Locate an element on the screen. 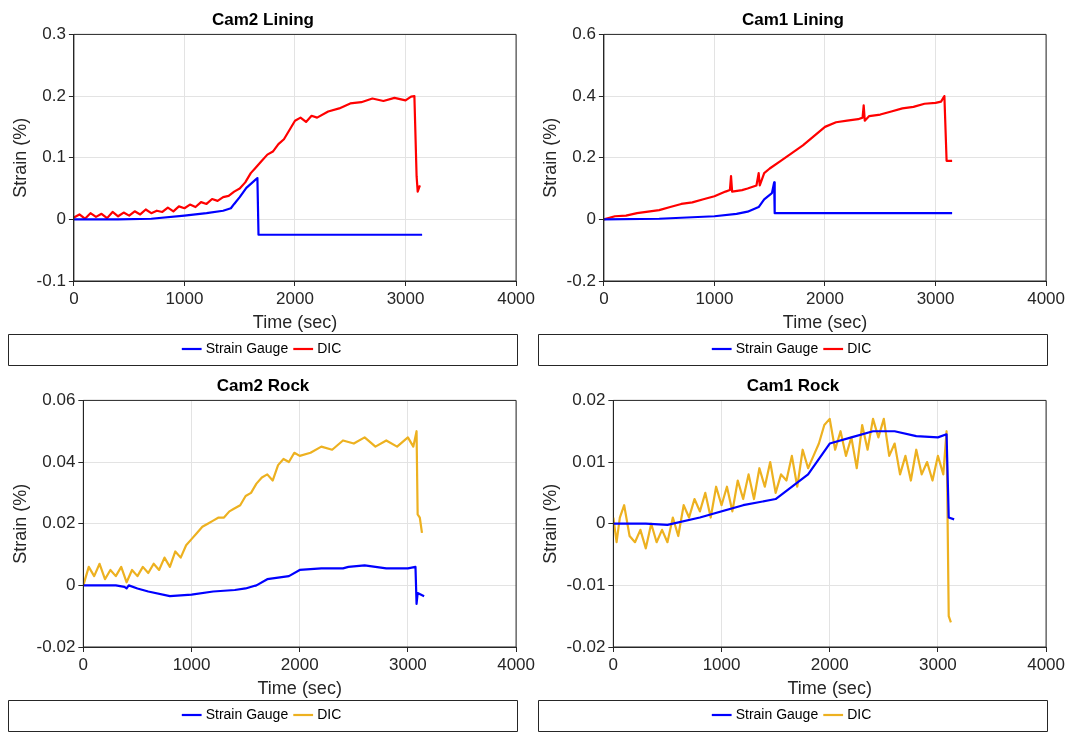 The image size is (1076, 734). y-tick-label: 0.06 is located at coordinates (59, 400).